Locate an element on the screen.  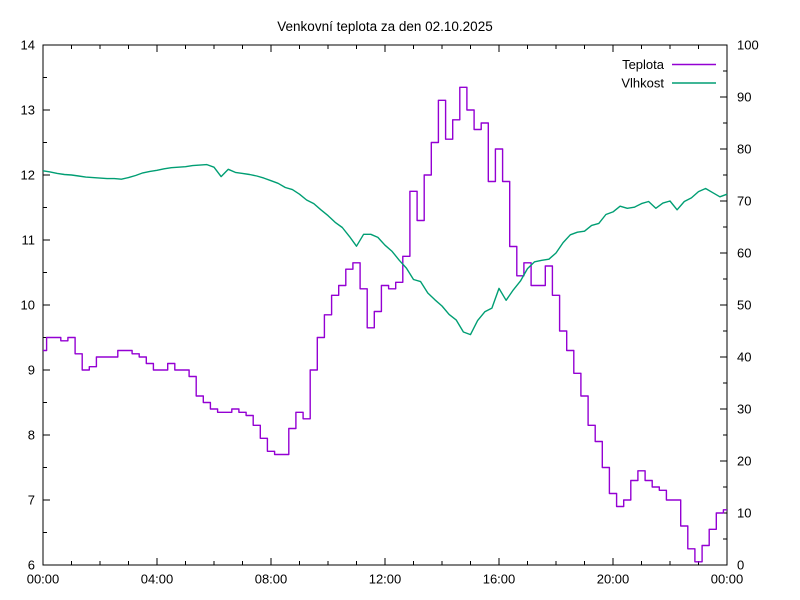
y-right-tick-label: 40 is located at coordinates (744, 357).